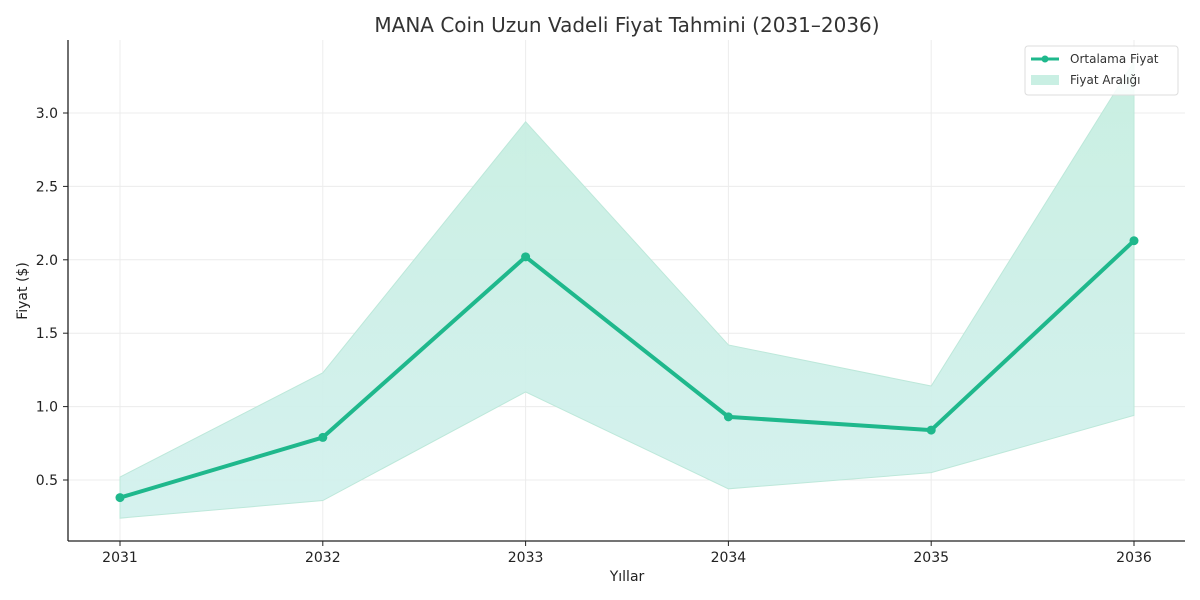  I want to click on legend-label-range: Fiyat Aralığı, so click(1105, 80).